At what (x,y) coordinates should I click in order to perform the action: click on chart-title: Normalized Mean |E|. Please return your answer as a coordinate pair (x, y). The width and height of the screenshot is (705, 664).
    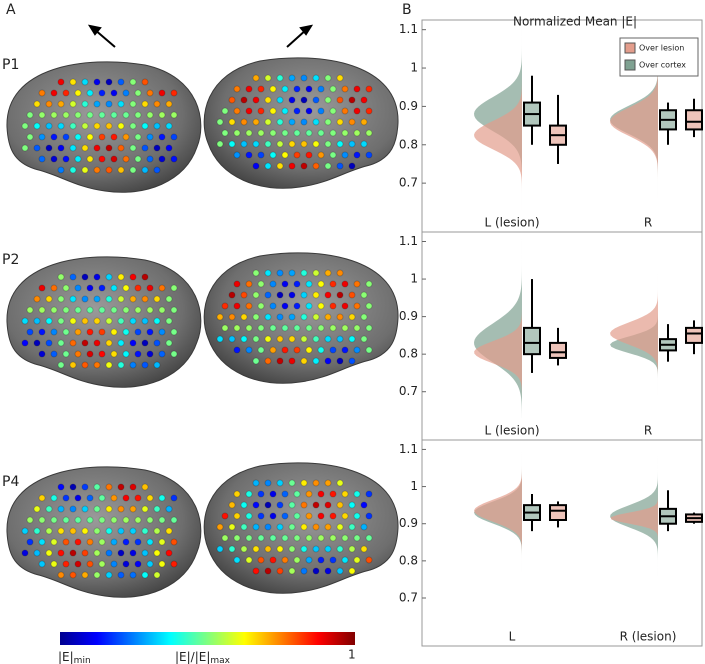
    Looking at the image, I should click on (575, 22).